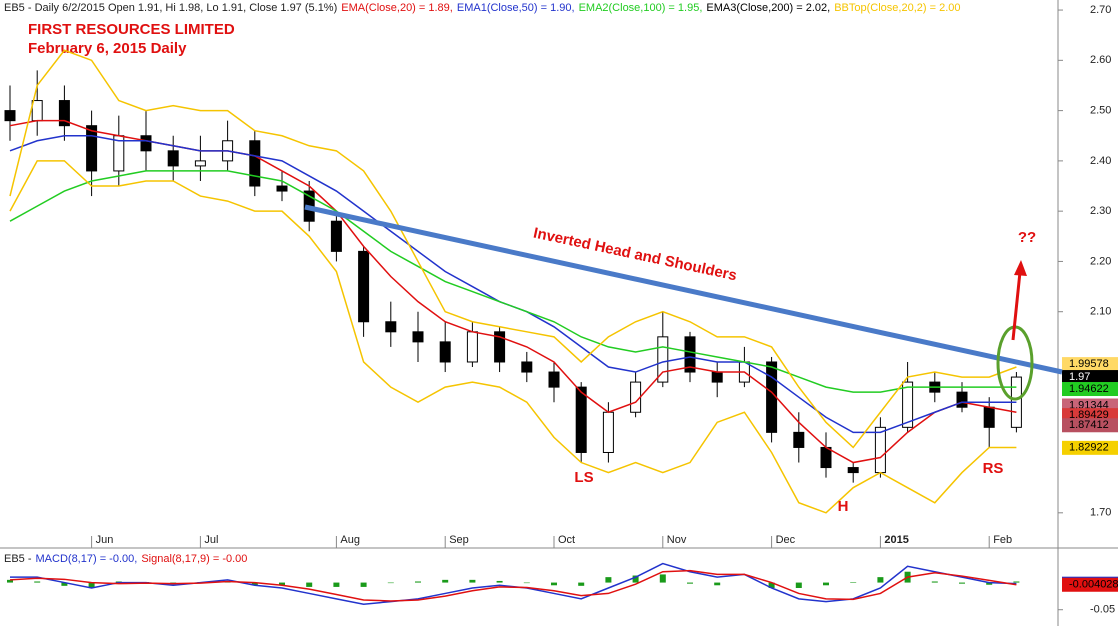  What do you see at coordinates (87, 559) in the screenshot?
I see `legend-entry: MACD(8,17) = -0.00,` at bounding box center [87, 559].